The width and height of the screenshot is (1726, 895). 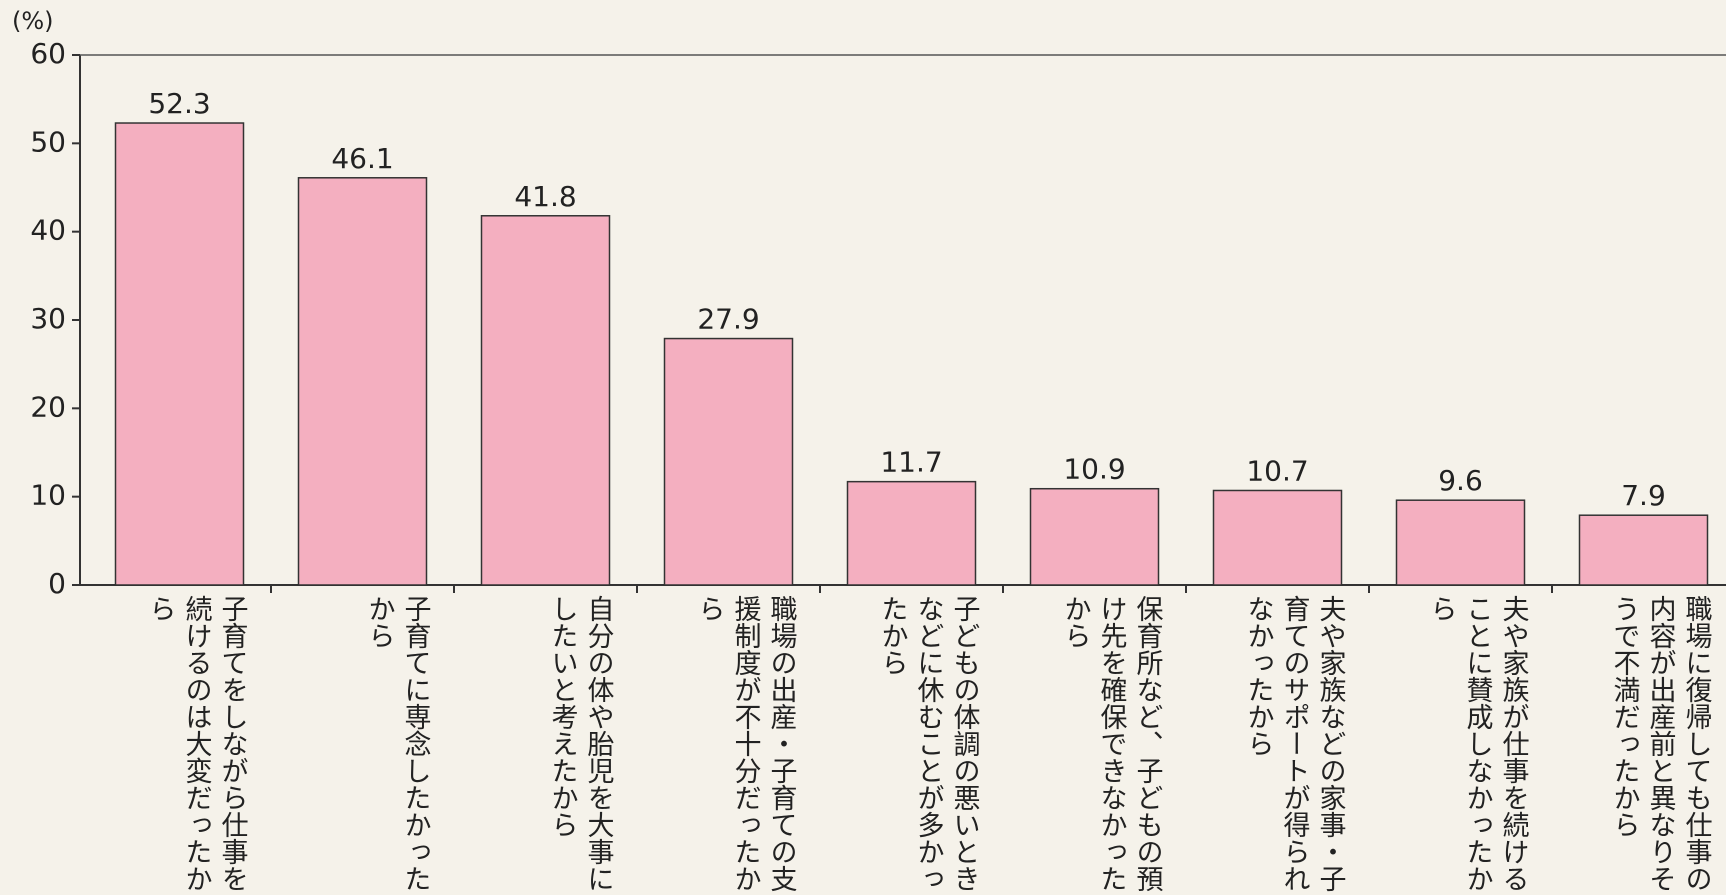 I want to click on x-tick-label: 夫や家族などの家事・子育てのサポートが得られなかったから, so click(x=1294, y=743).